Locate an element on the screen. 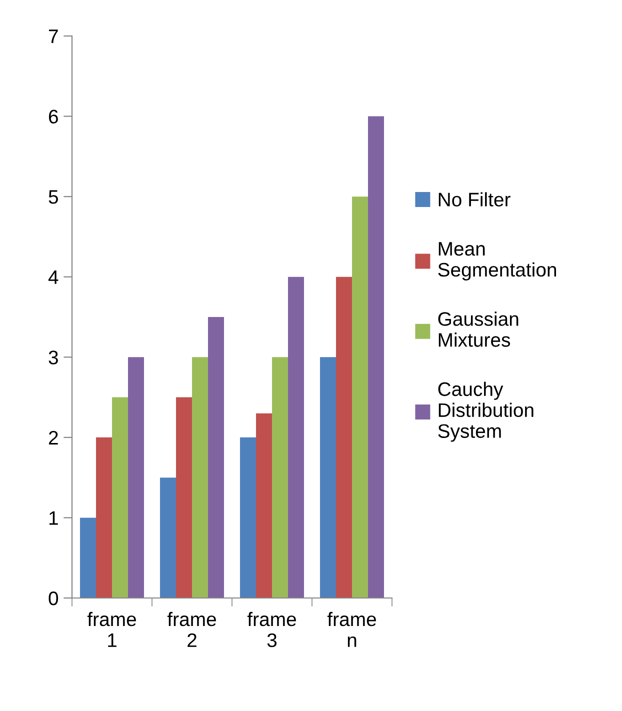 Image resolution: width=622 pixels, height=711 pixels. legend-label: Mean Segmentation is located at coordinates (497, 261).